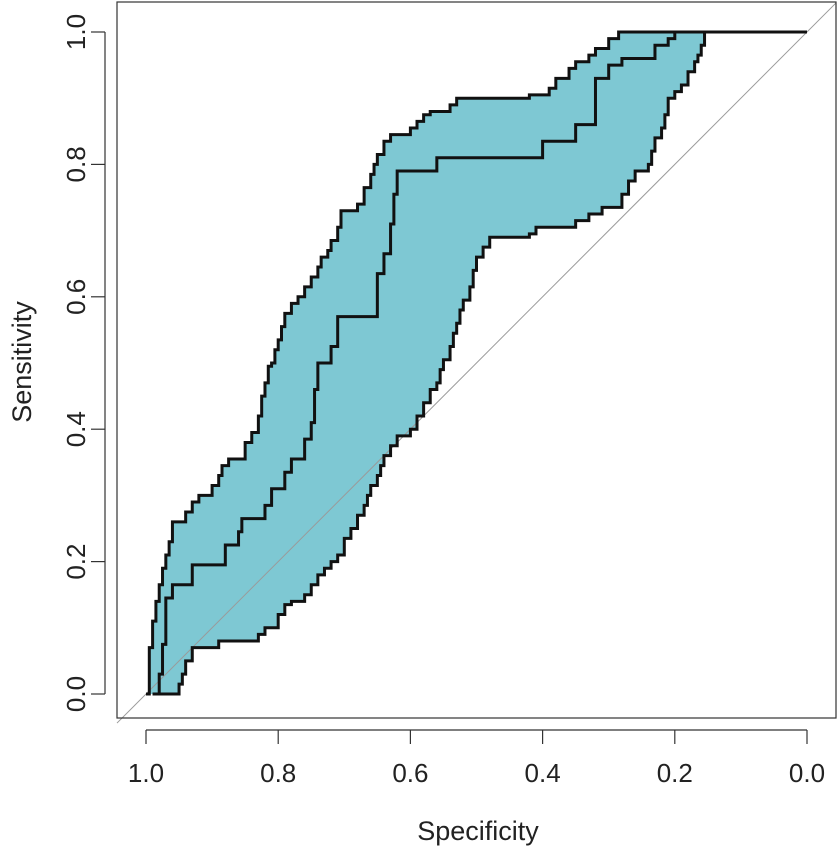  I want to click on x-axis-title: Specificity, so click(478, 831).